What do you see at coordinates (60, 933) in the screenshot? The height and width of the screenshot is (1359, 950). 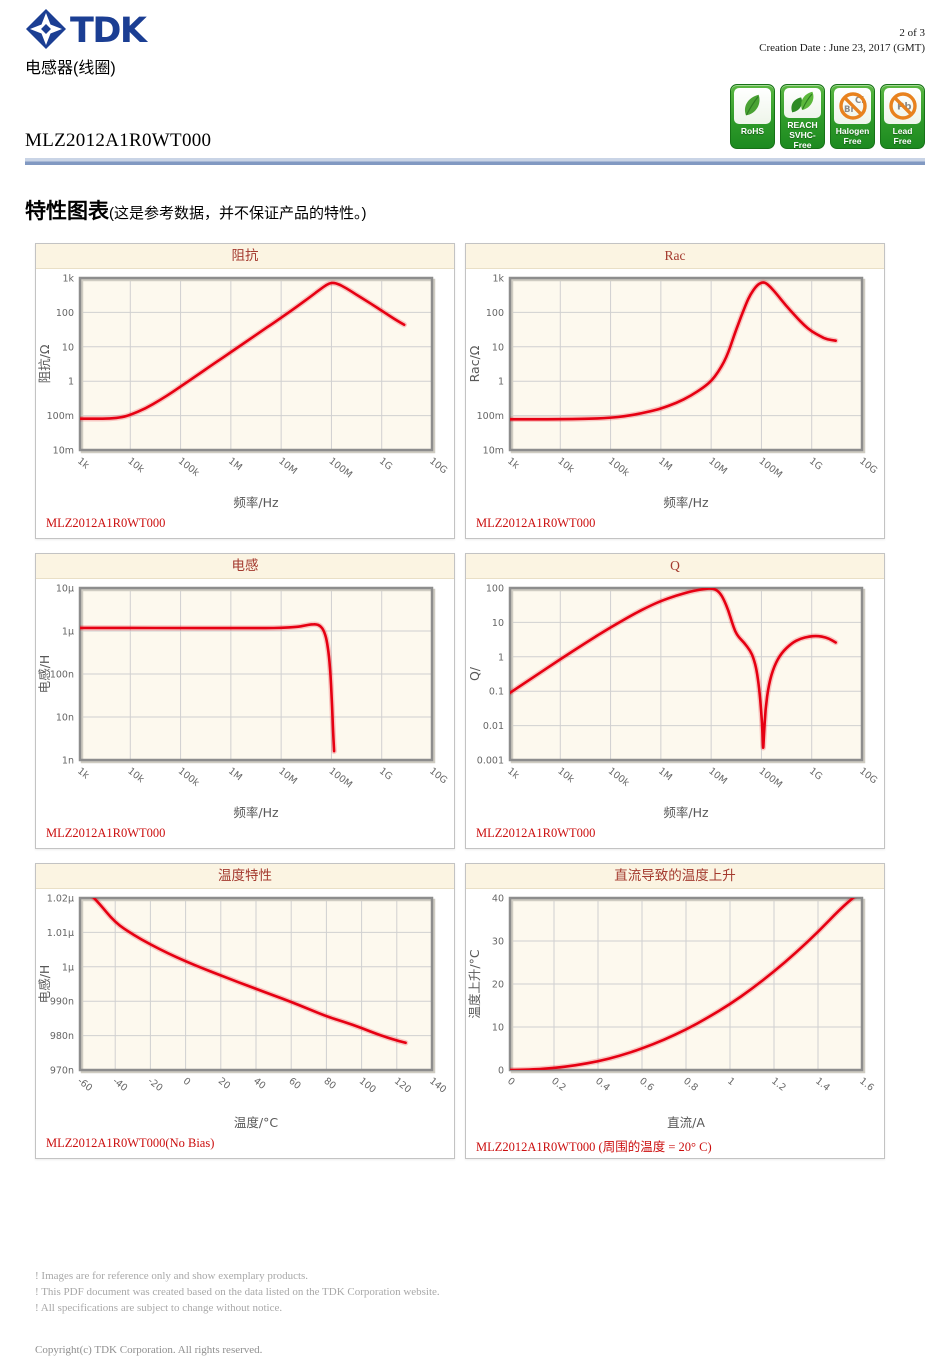 I see `svg-text: 1.01μ` at bounding box center [60, 933].